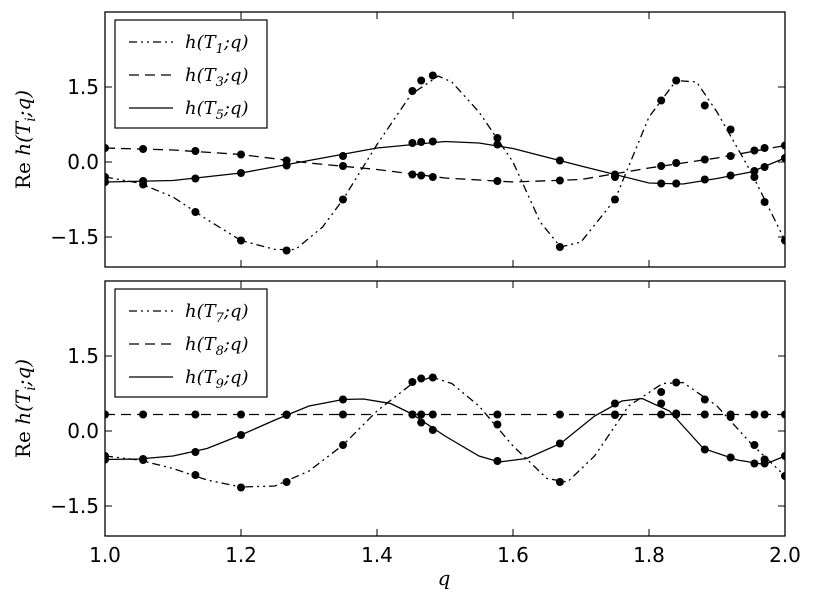 The height and width of the screenshot is (599, 814). I want to click on legend: h(T7;q) h(T8;q) h(T9;q), so click(191, 343).